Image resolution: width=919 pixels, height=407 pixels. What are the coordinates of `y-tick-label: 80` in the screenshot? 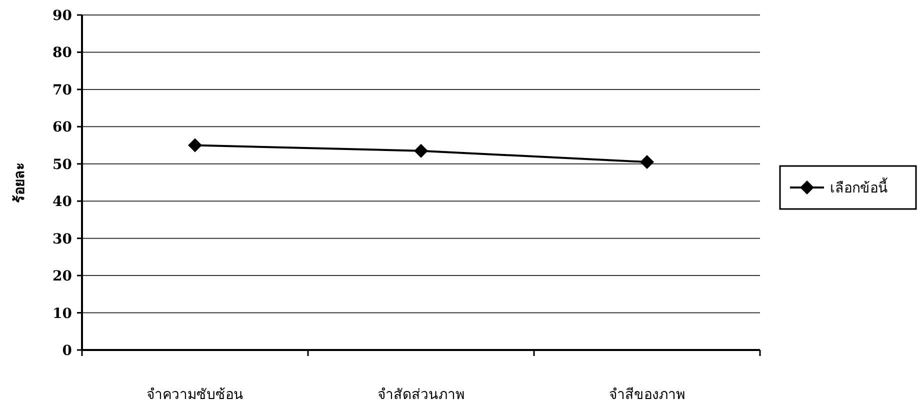 It's located at (62, 53).